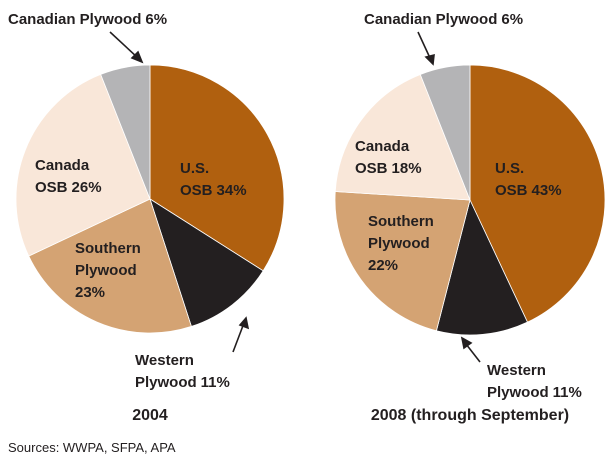 Image resolution: width=611 pixels, height=464 pixels. Describe the element at coordinates (90, 292) in the screenshot. I see `value-label: 23%` at that location.